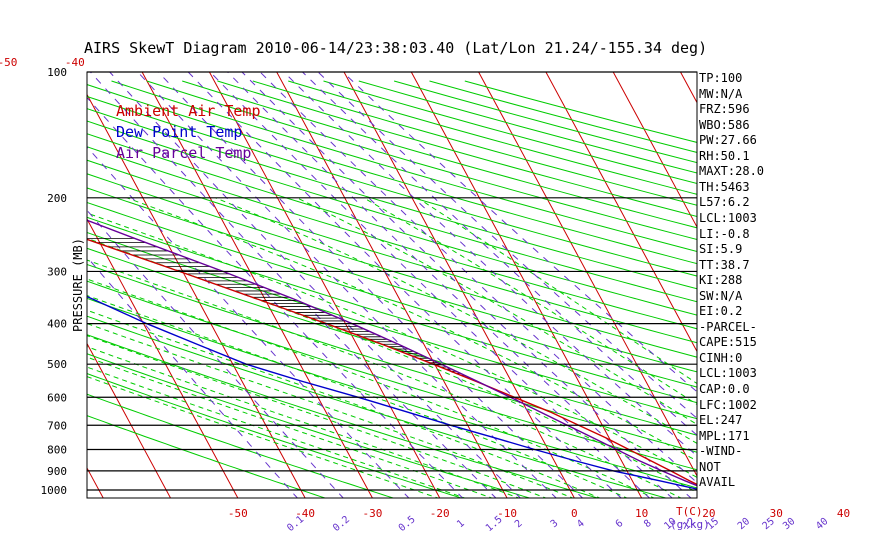 The height and width of the screenshot is (560, 870). What do you see at coordinates (461, 524) in the screenshot?
I see `mixing-ratio-label: 1` at bounding box center [461, 524].